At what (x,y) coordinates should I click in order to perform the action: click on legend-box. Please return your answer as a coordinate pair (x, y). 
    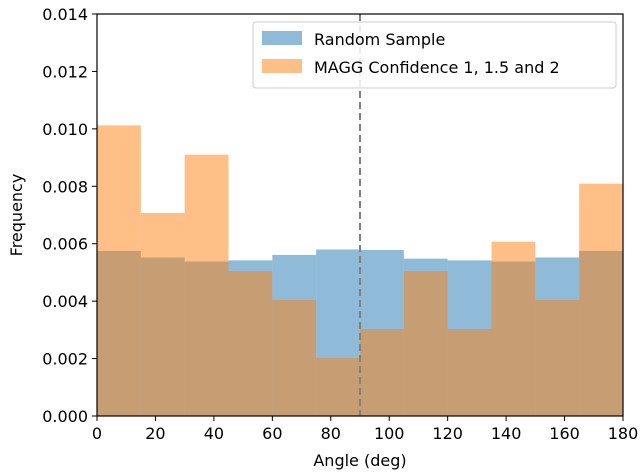
    Looking at the image, I should click on (434, 55).